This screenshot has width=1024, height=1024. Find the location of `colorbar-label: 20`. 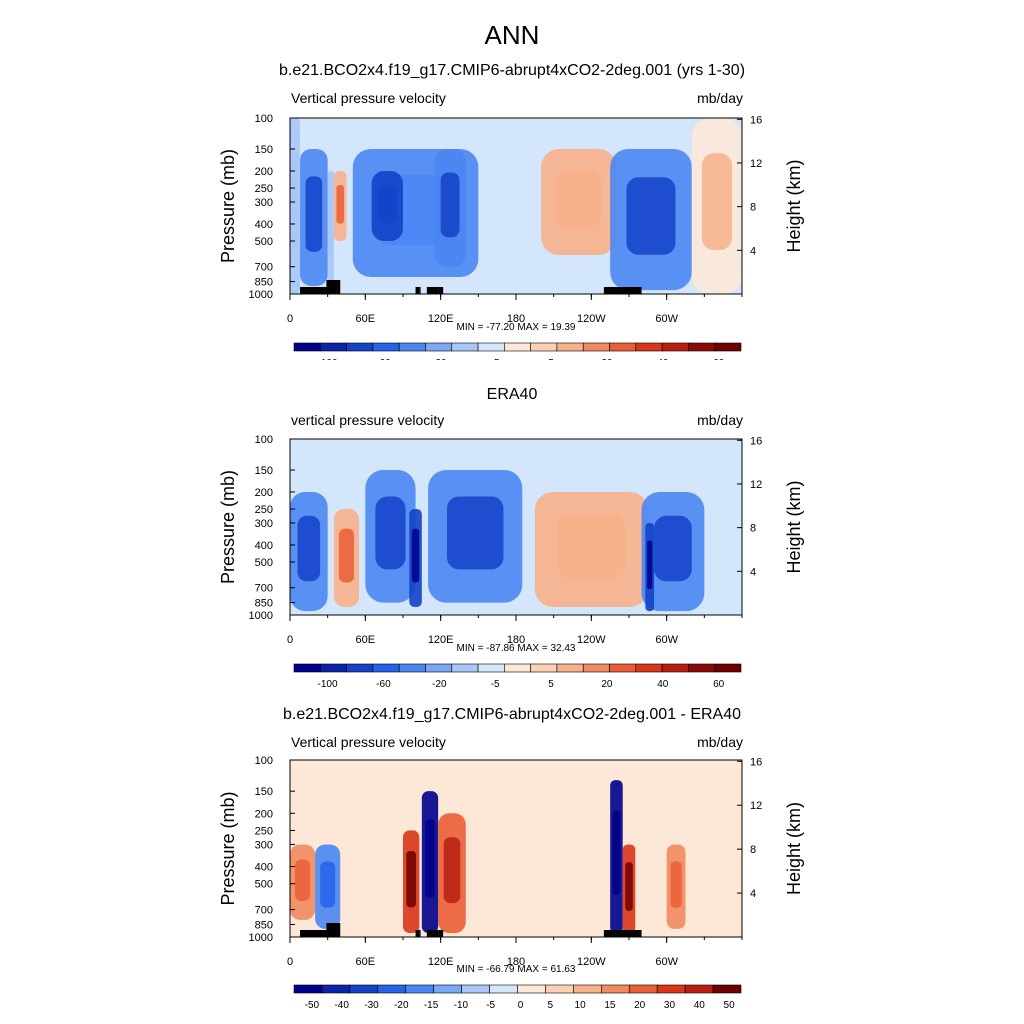

colorbar-label: 20 is located at coordinates (607, 359).